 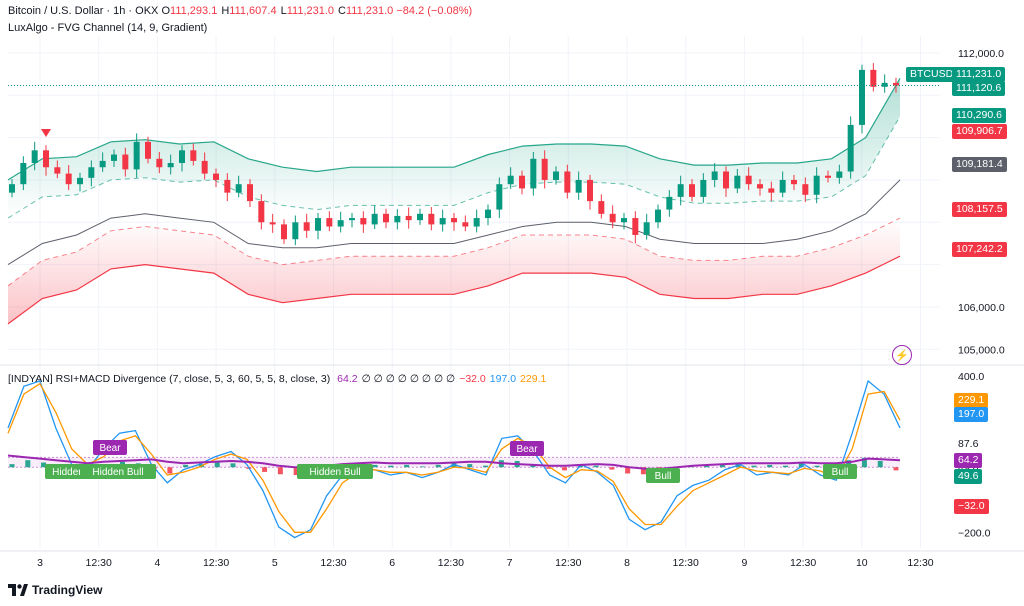 I want to click on mid-line, so click(x=454, y=222).